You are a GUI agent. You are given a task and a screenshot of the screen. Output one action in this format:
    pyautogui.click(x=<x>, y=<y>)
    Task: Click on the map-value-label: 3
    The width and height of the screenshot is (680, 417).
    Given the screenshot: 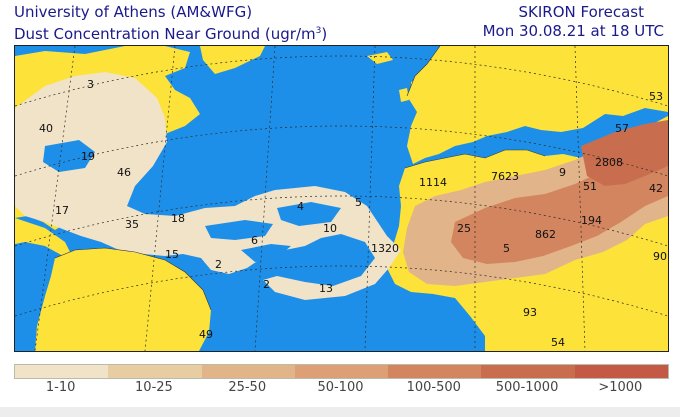 What is the action you would take?
    pyautogui.click(x=90, y=84)
    